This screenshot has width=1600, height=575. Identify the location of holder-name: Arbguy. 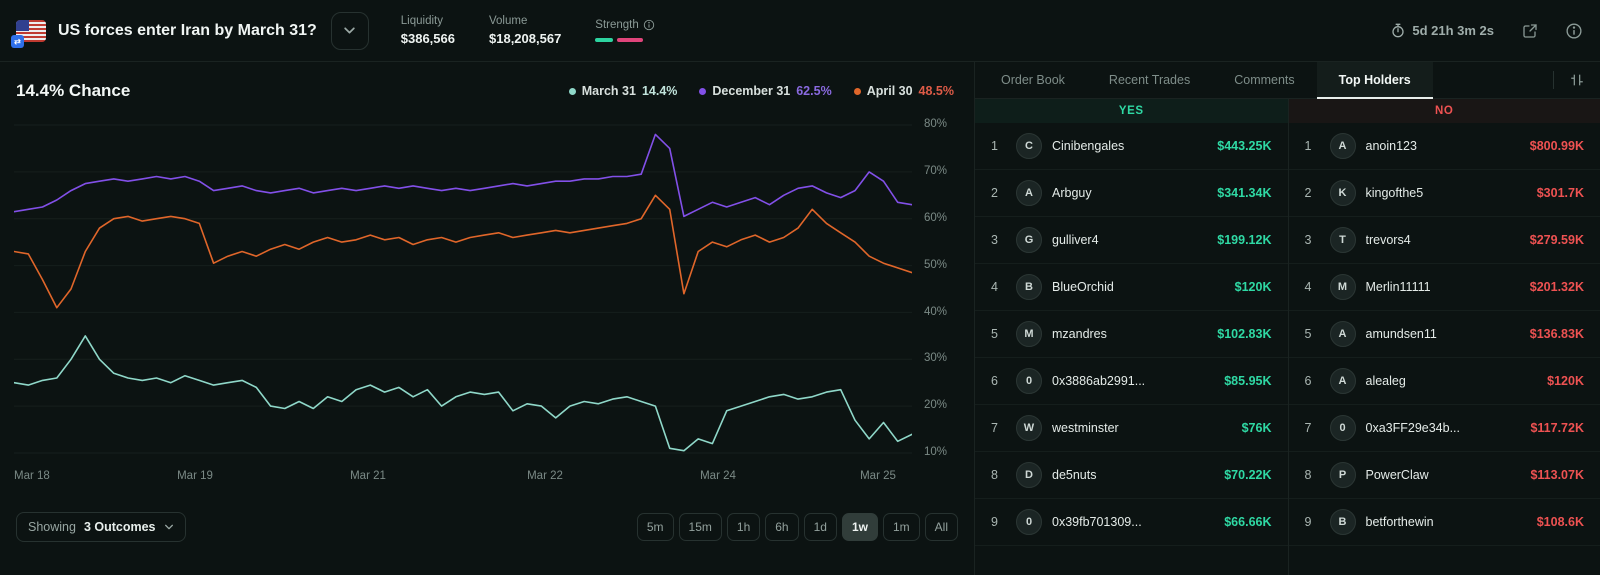
(1072, 193).